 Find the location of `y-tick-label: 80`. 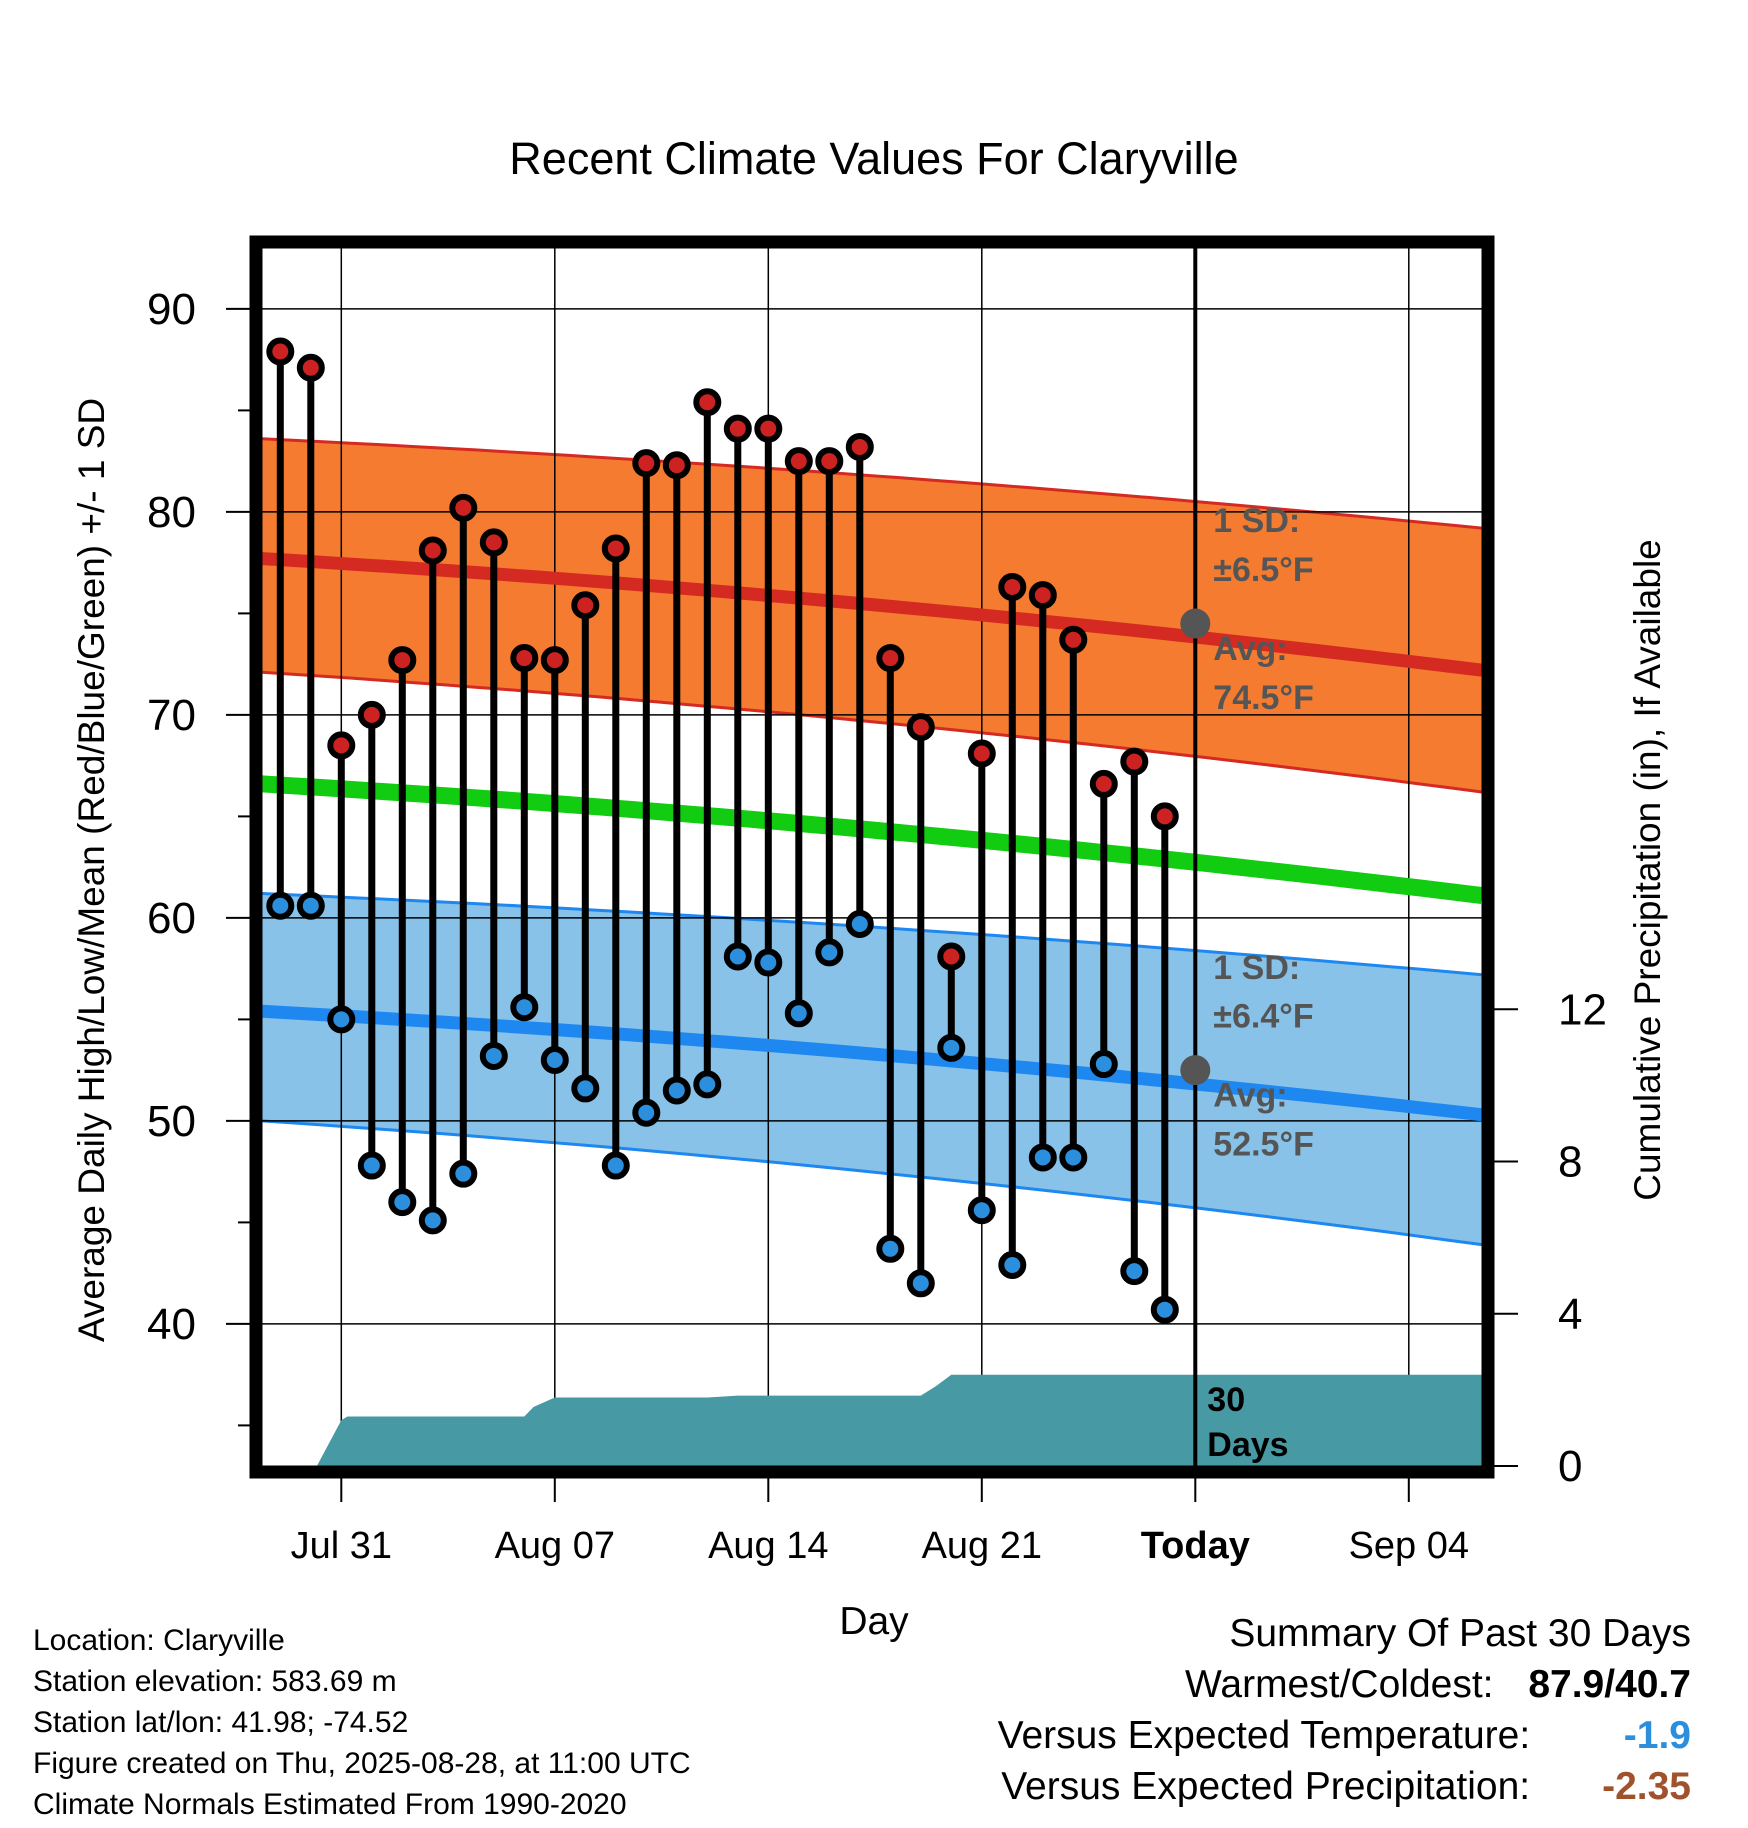

y-tick-label: 80 is located at coordinates (171, 512).